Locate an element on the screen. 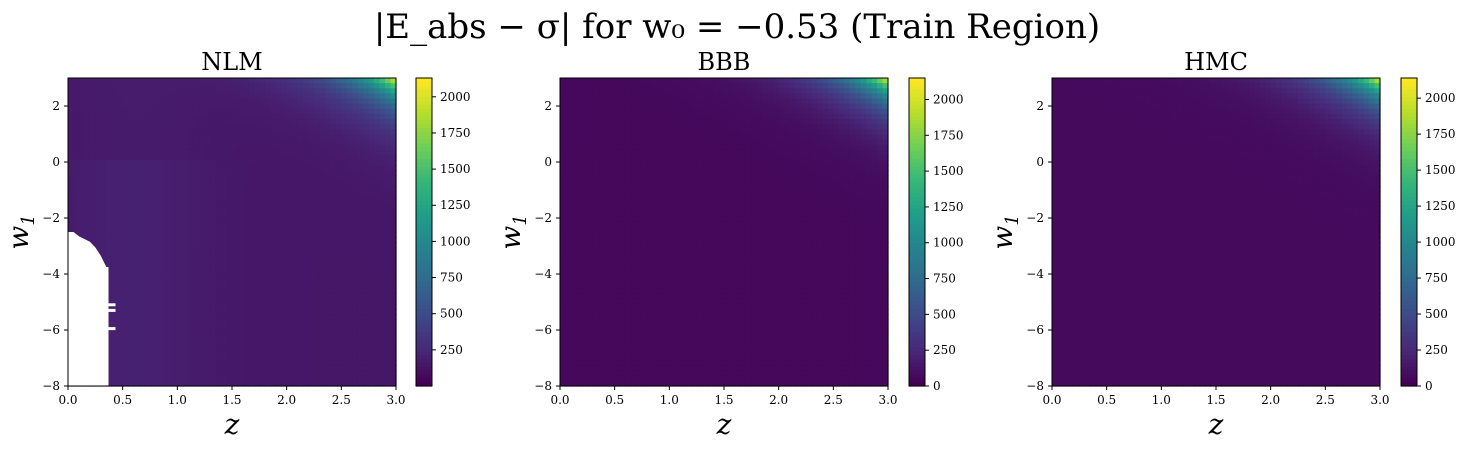  colorbar-segment is located at coordinates (424, 276).